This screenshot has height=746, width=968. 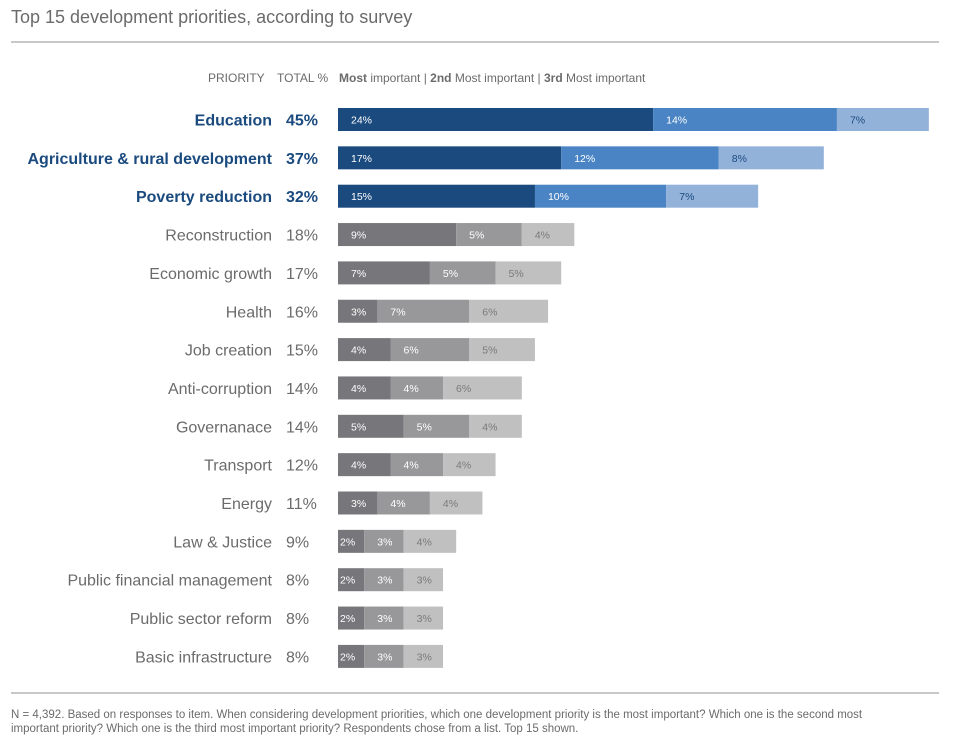 What do you see at coordinates (236, 78) in the screenshot?
I see `header-priority: PRIORITY` at bounding box center [236, 78].